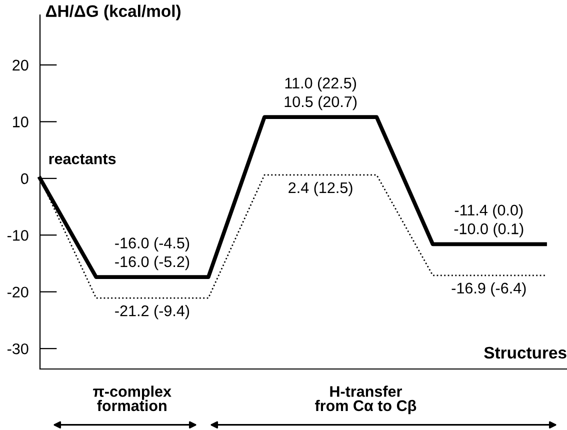 This screenshot has width=567, height=430. I want to click on y-tick-label: -30, so click(17, 348).